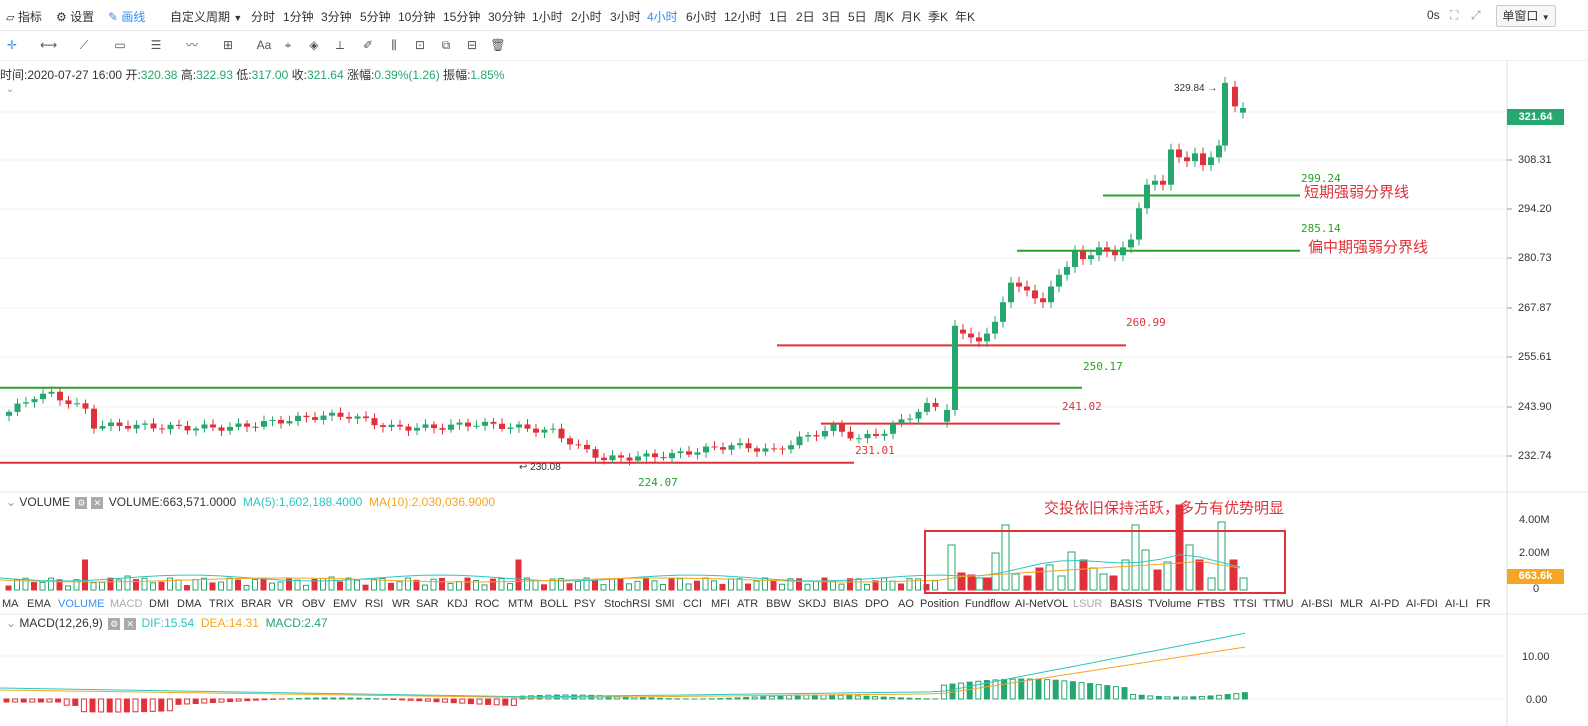 The width and height of the screenshot is (1588, 726). What do you see at coordinates (84, 45) in the screenshot?
I see `trend-line-icon: ⟋` at bounding box center [84, 45].